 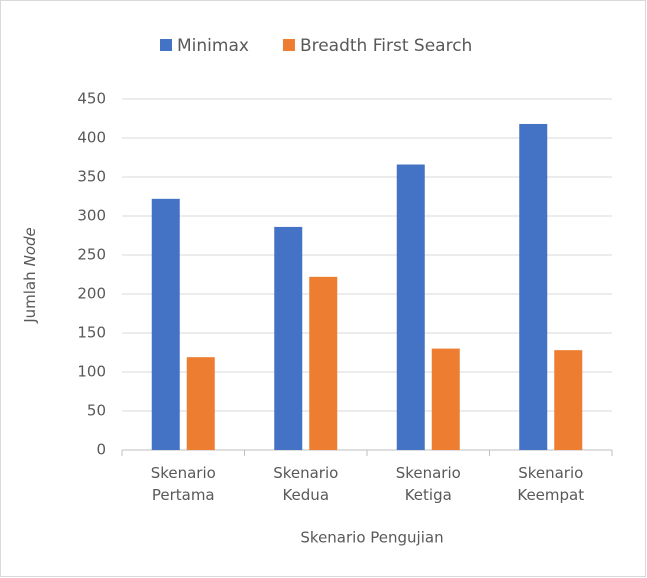 What do you see at coordinates (91, 294) in the screenshot?
I see `y-tick-label: 200` at bounding box center [91, 294].